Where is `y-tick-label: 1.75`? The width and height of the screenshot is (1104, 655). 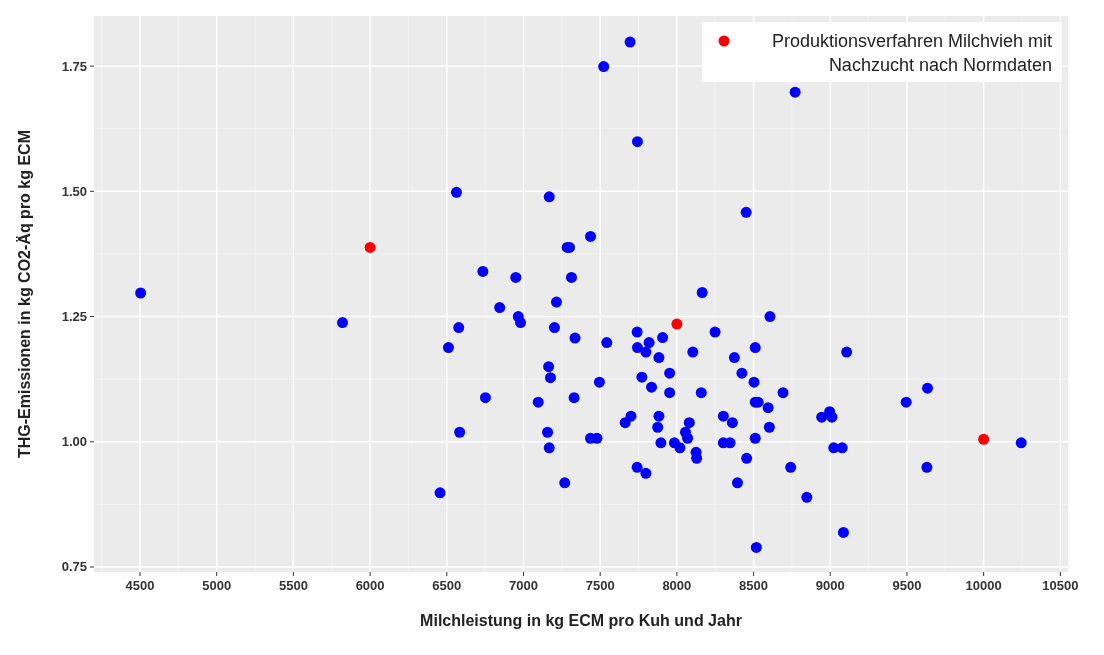
y-tick-label: 1.75 is located at coordinates (74, 66).